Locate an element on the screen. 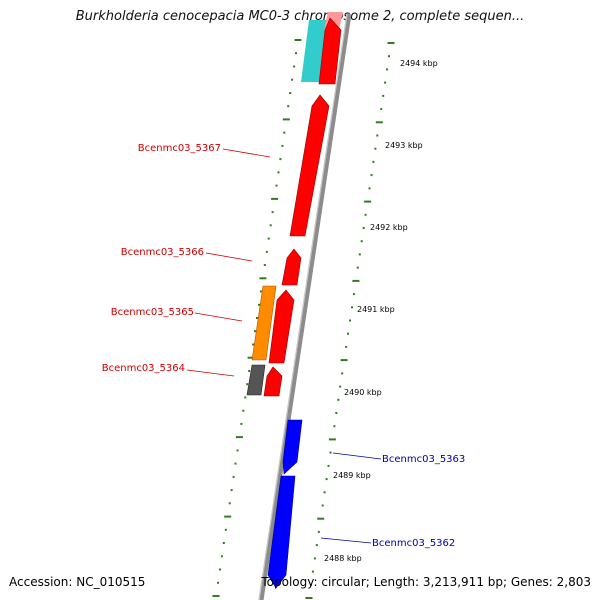 The width and height of the screenshot is (600, 600). gene-label-5364: Bcenmc03_5364 is located at coordinates (143, 368).